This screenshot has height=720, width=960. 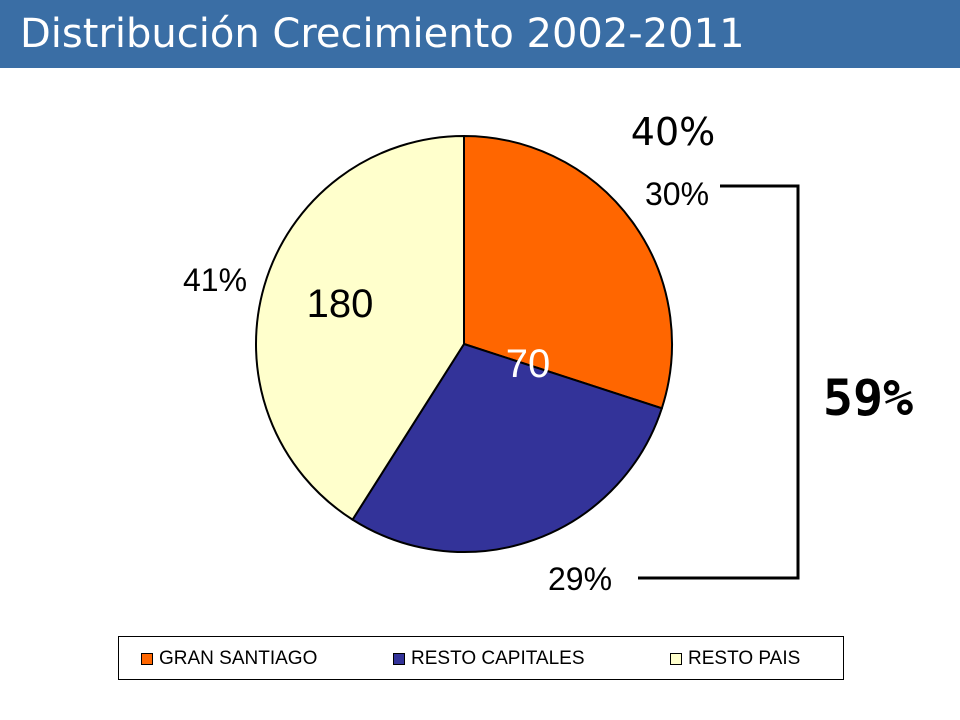 What do you see at coordinates (340, 304) in the screenshot?
I see `slice-value-label-180: 180` at bounding box center [340, 304].